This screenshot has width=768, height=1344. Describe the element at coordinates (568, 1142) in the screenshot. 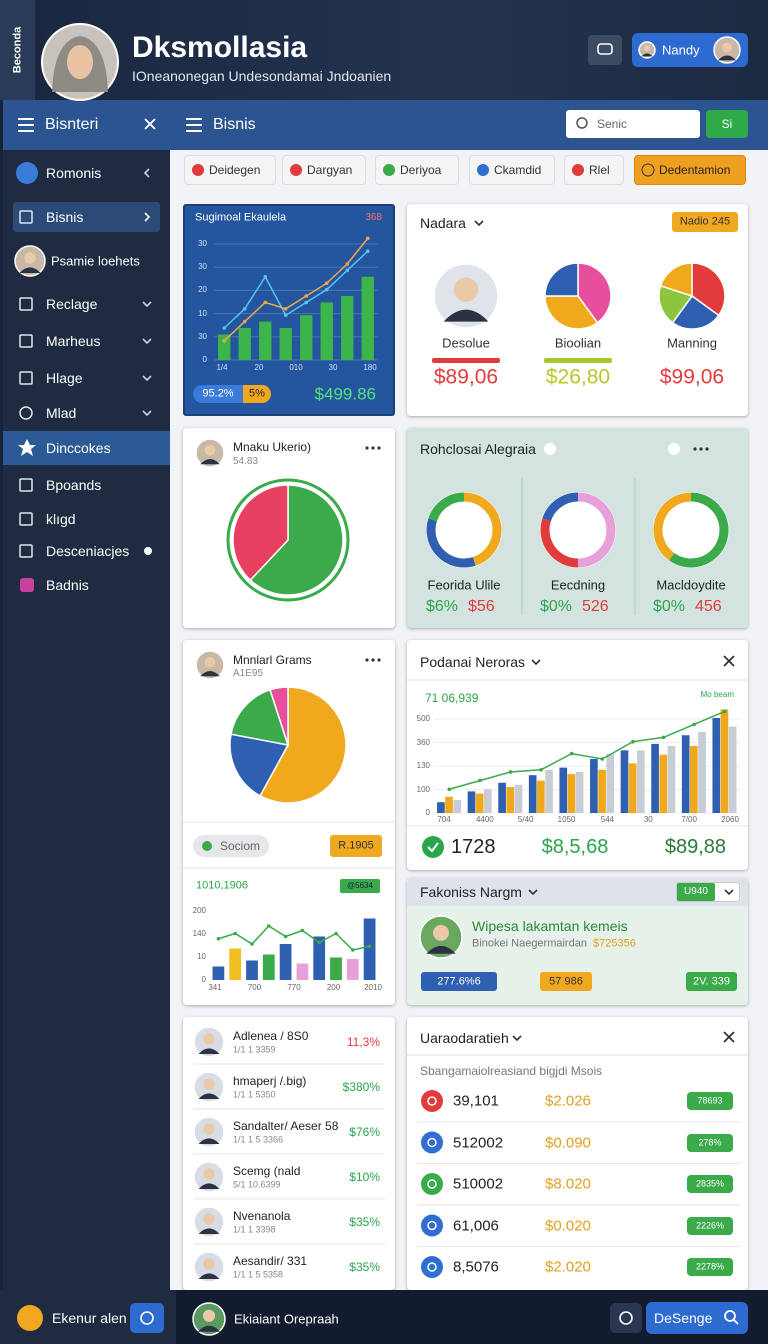

I see `row-amount: $0.090` at that location.